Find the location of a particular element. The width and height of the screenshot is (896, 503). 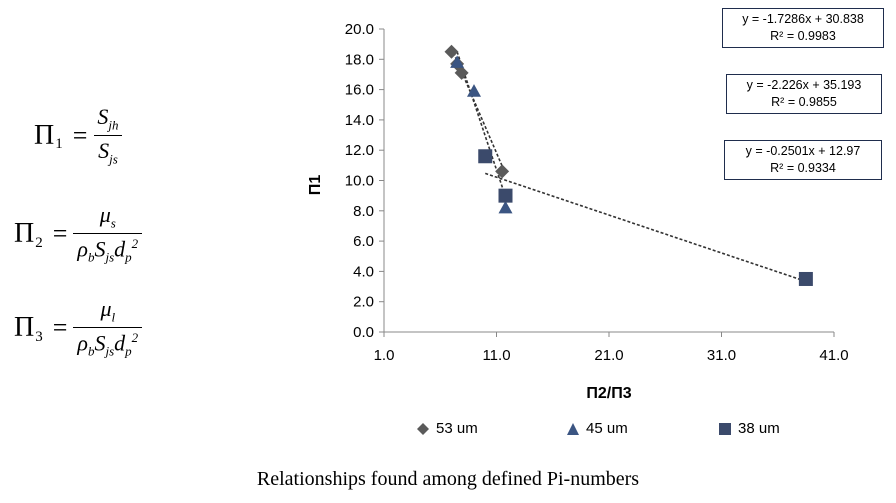

numerator: Sjh is located at coordinates (108, 118).